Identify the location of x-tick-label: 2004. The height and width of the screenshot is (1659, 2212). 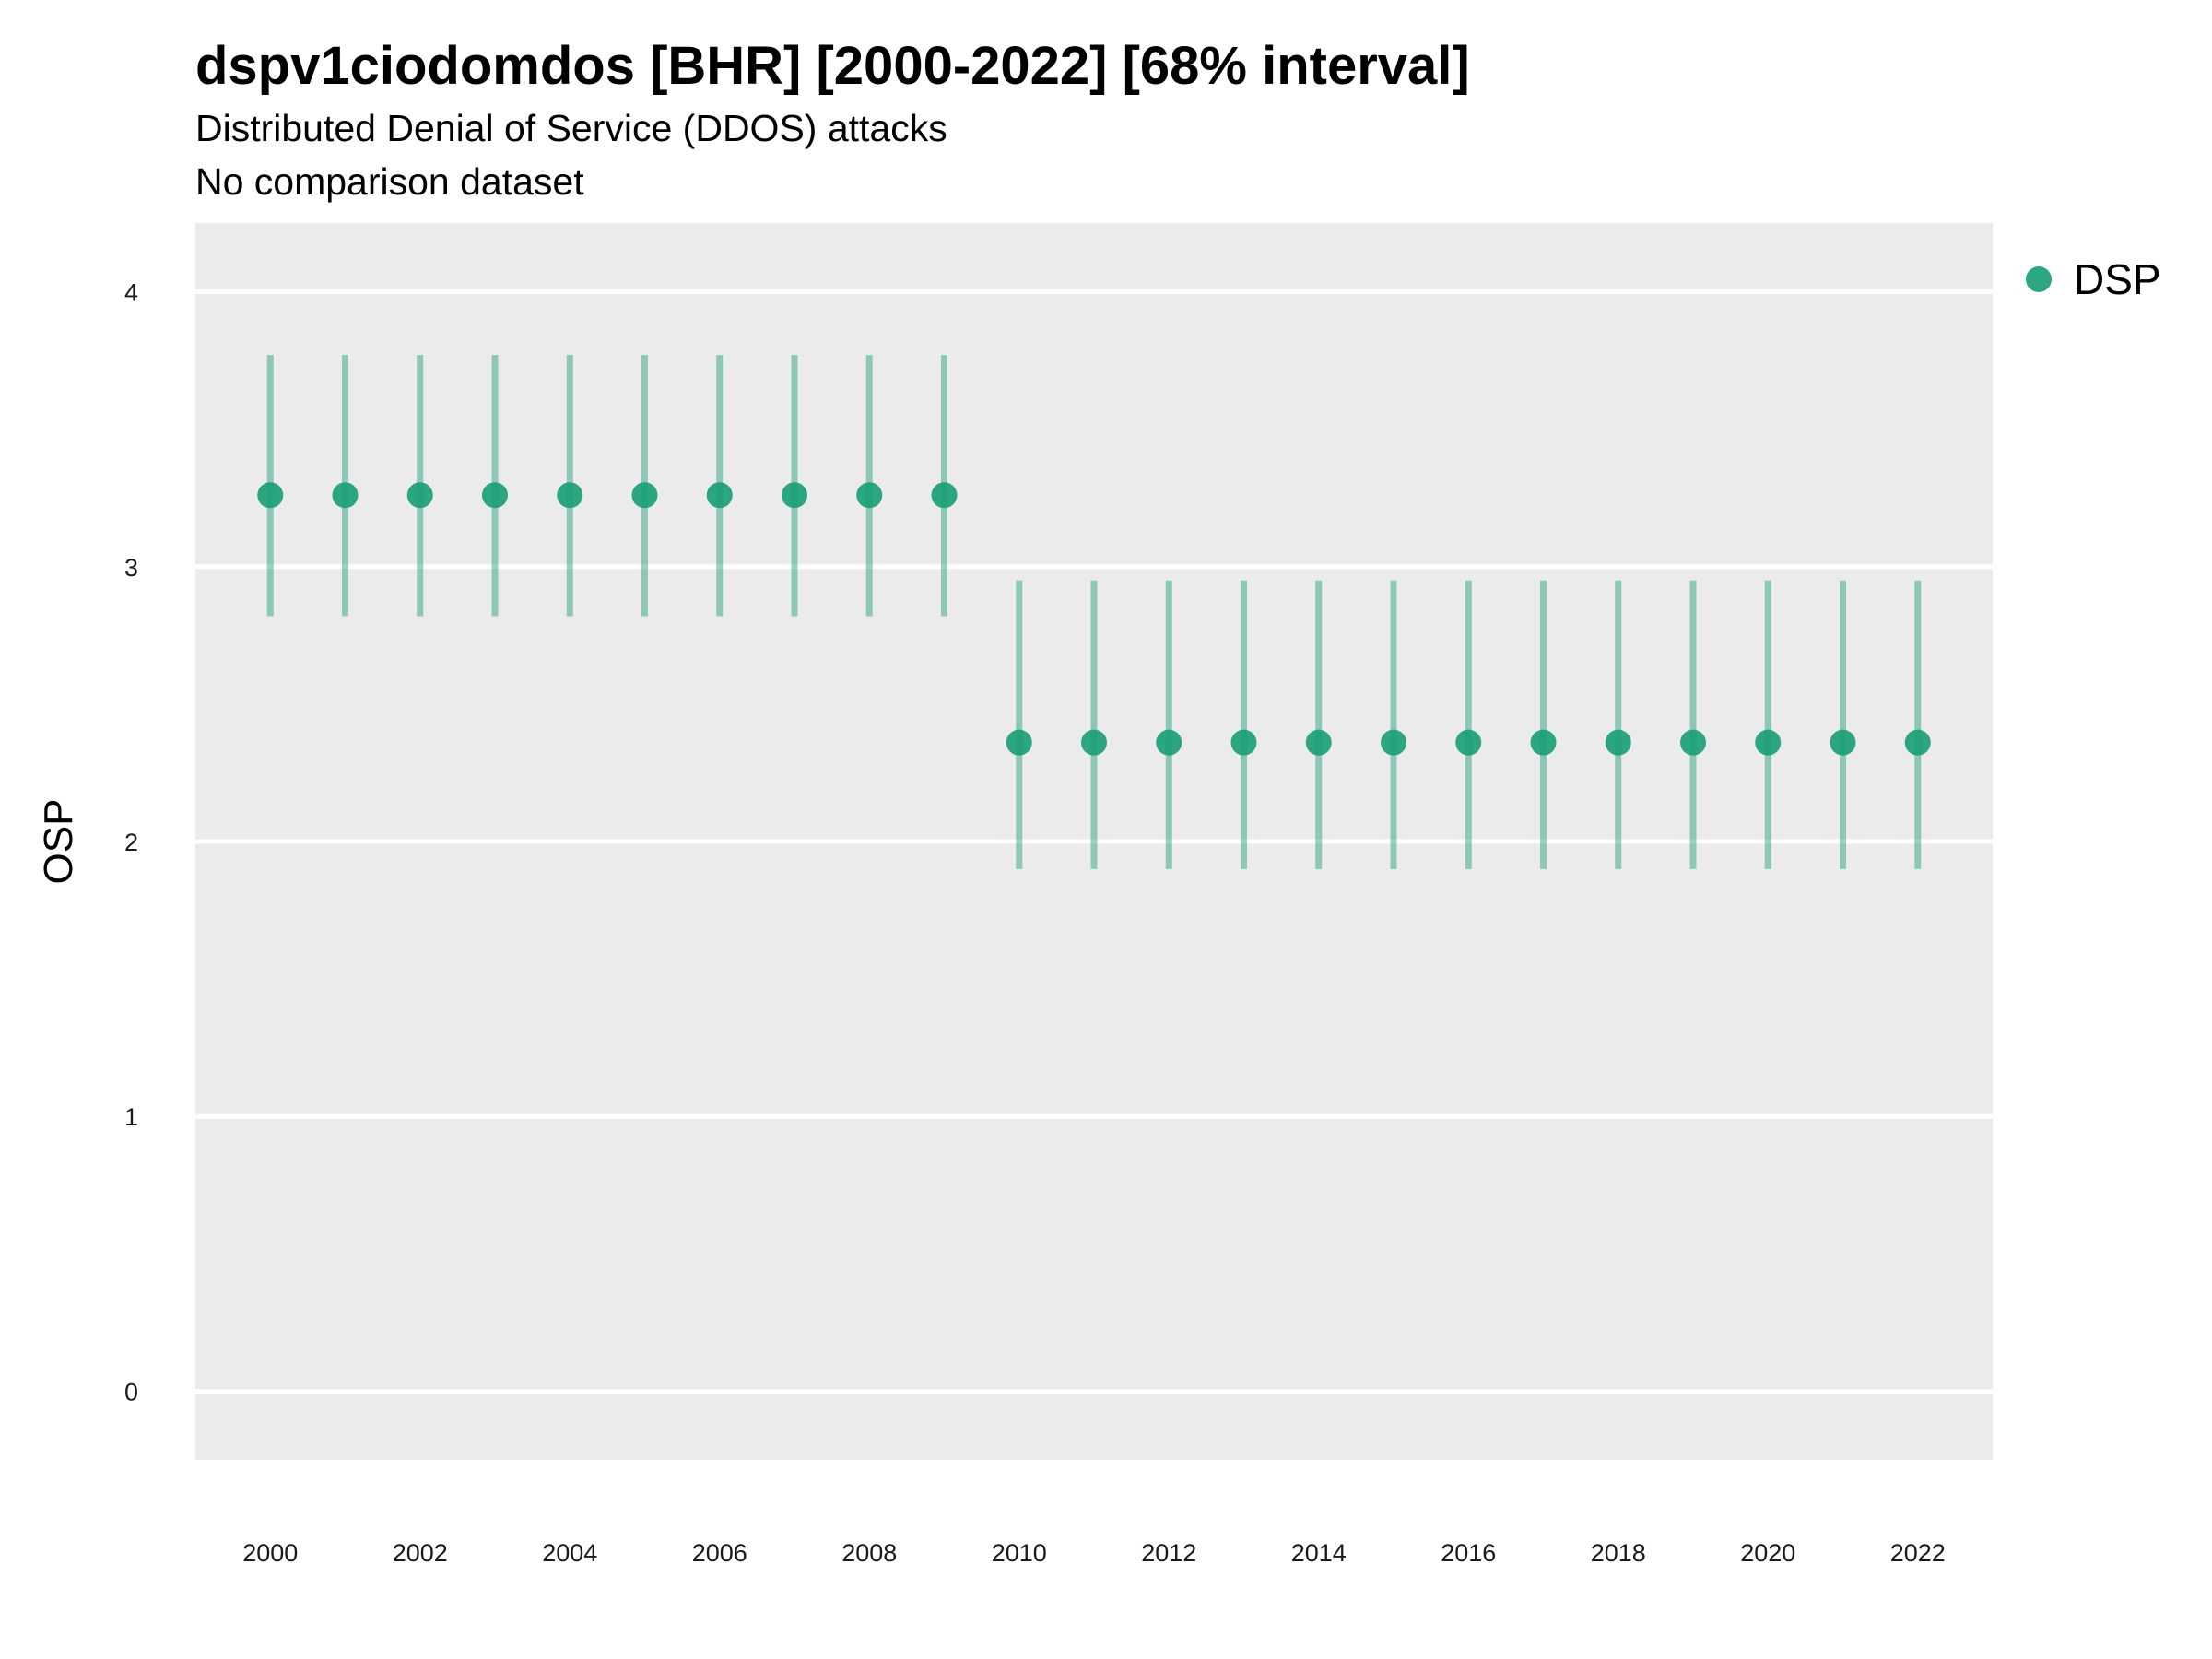
(569, 1553).